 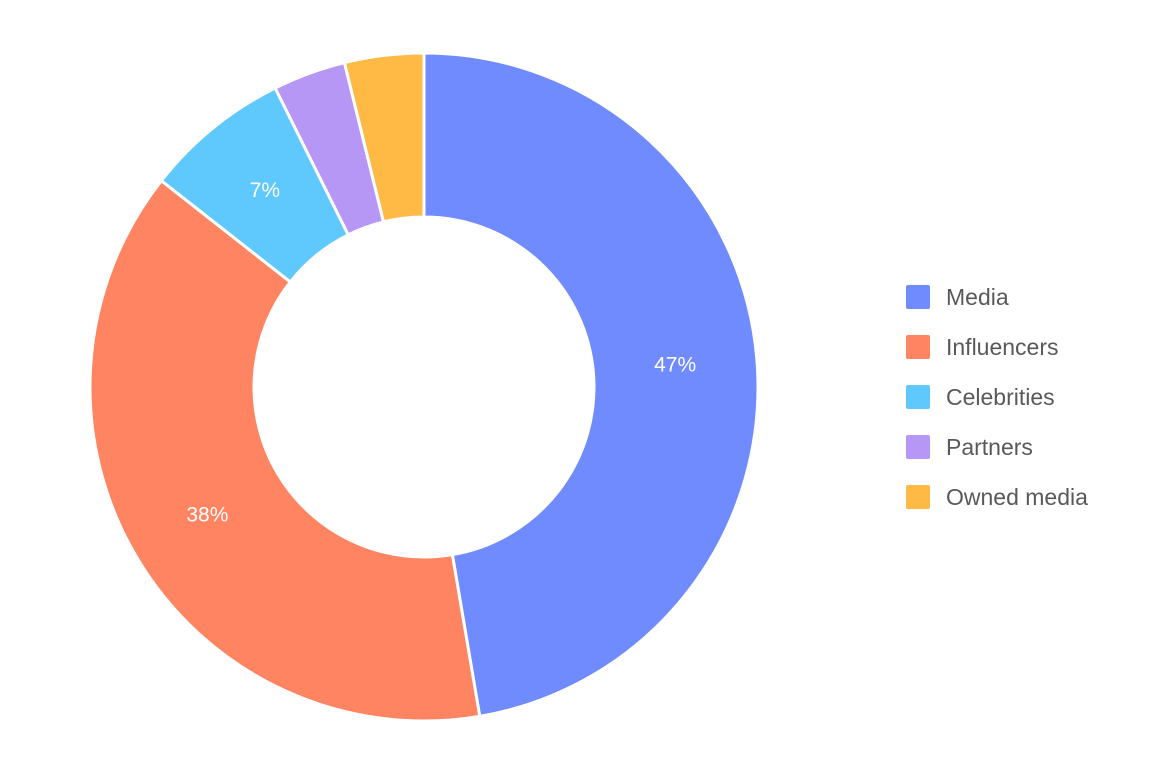 I want to click on legend-item-media: Media, so click(x=997, y=297).